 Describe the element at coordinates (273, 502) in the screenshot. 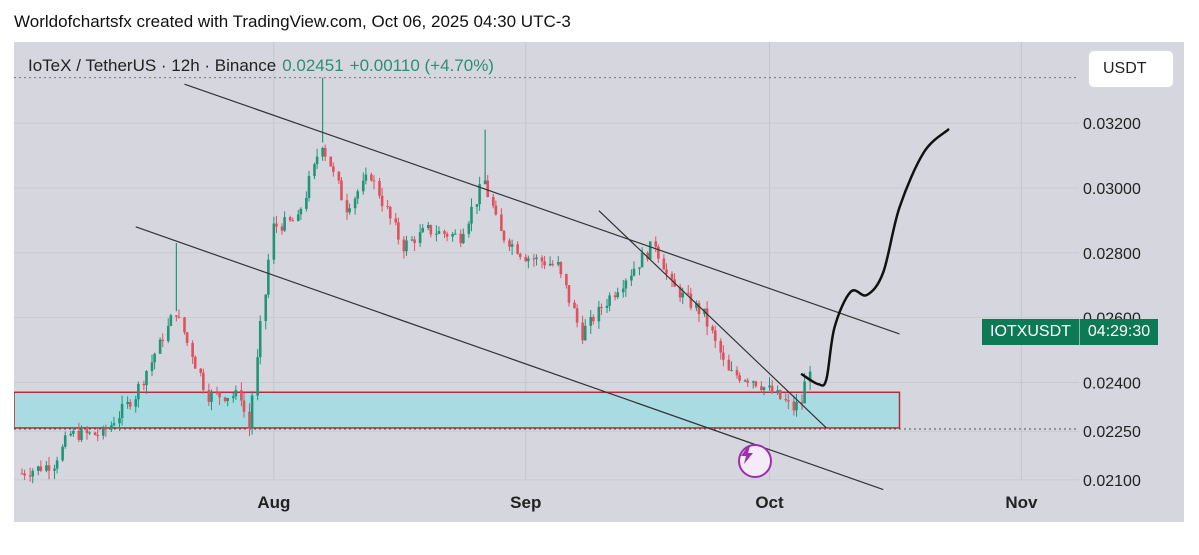

I see `x-tick-label: Aug` at that location.